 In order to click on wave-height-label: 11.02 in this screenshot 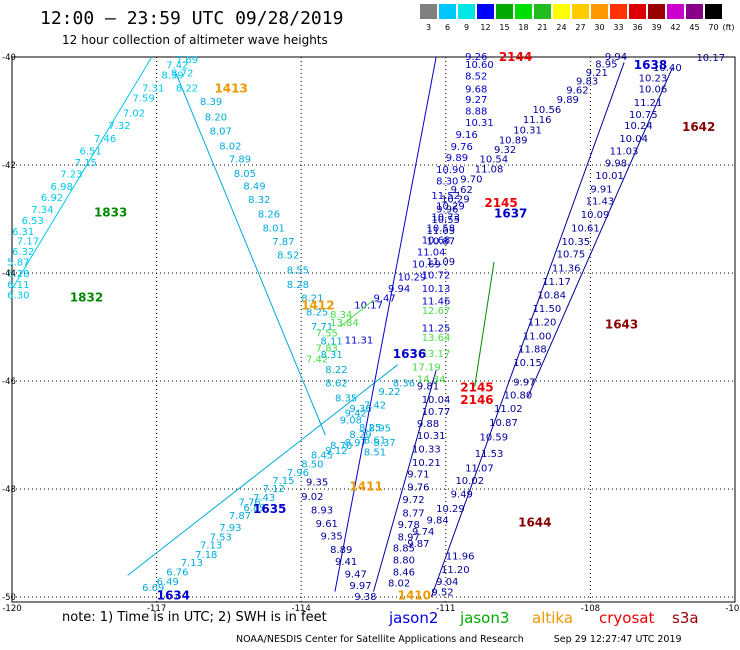, I will do `click(508, 409)`.